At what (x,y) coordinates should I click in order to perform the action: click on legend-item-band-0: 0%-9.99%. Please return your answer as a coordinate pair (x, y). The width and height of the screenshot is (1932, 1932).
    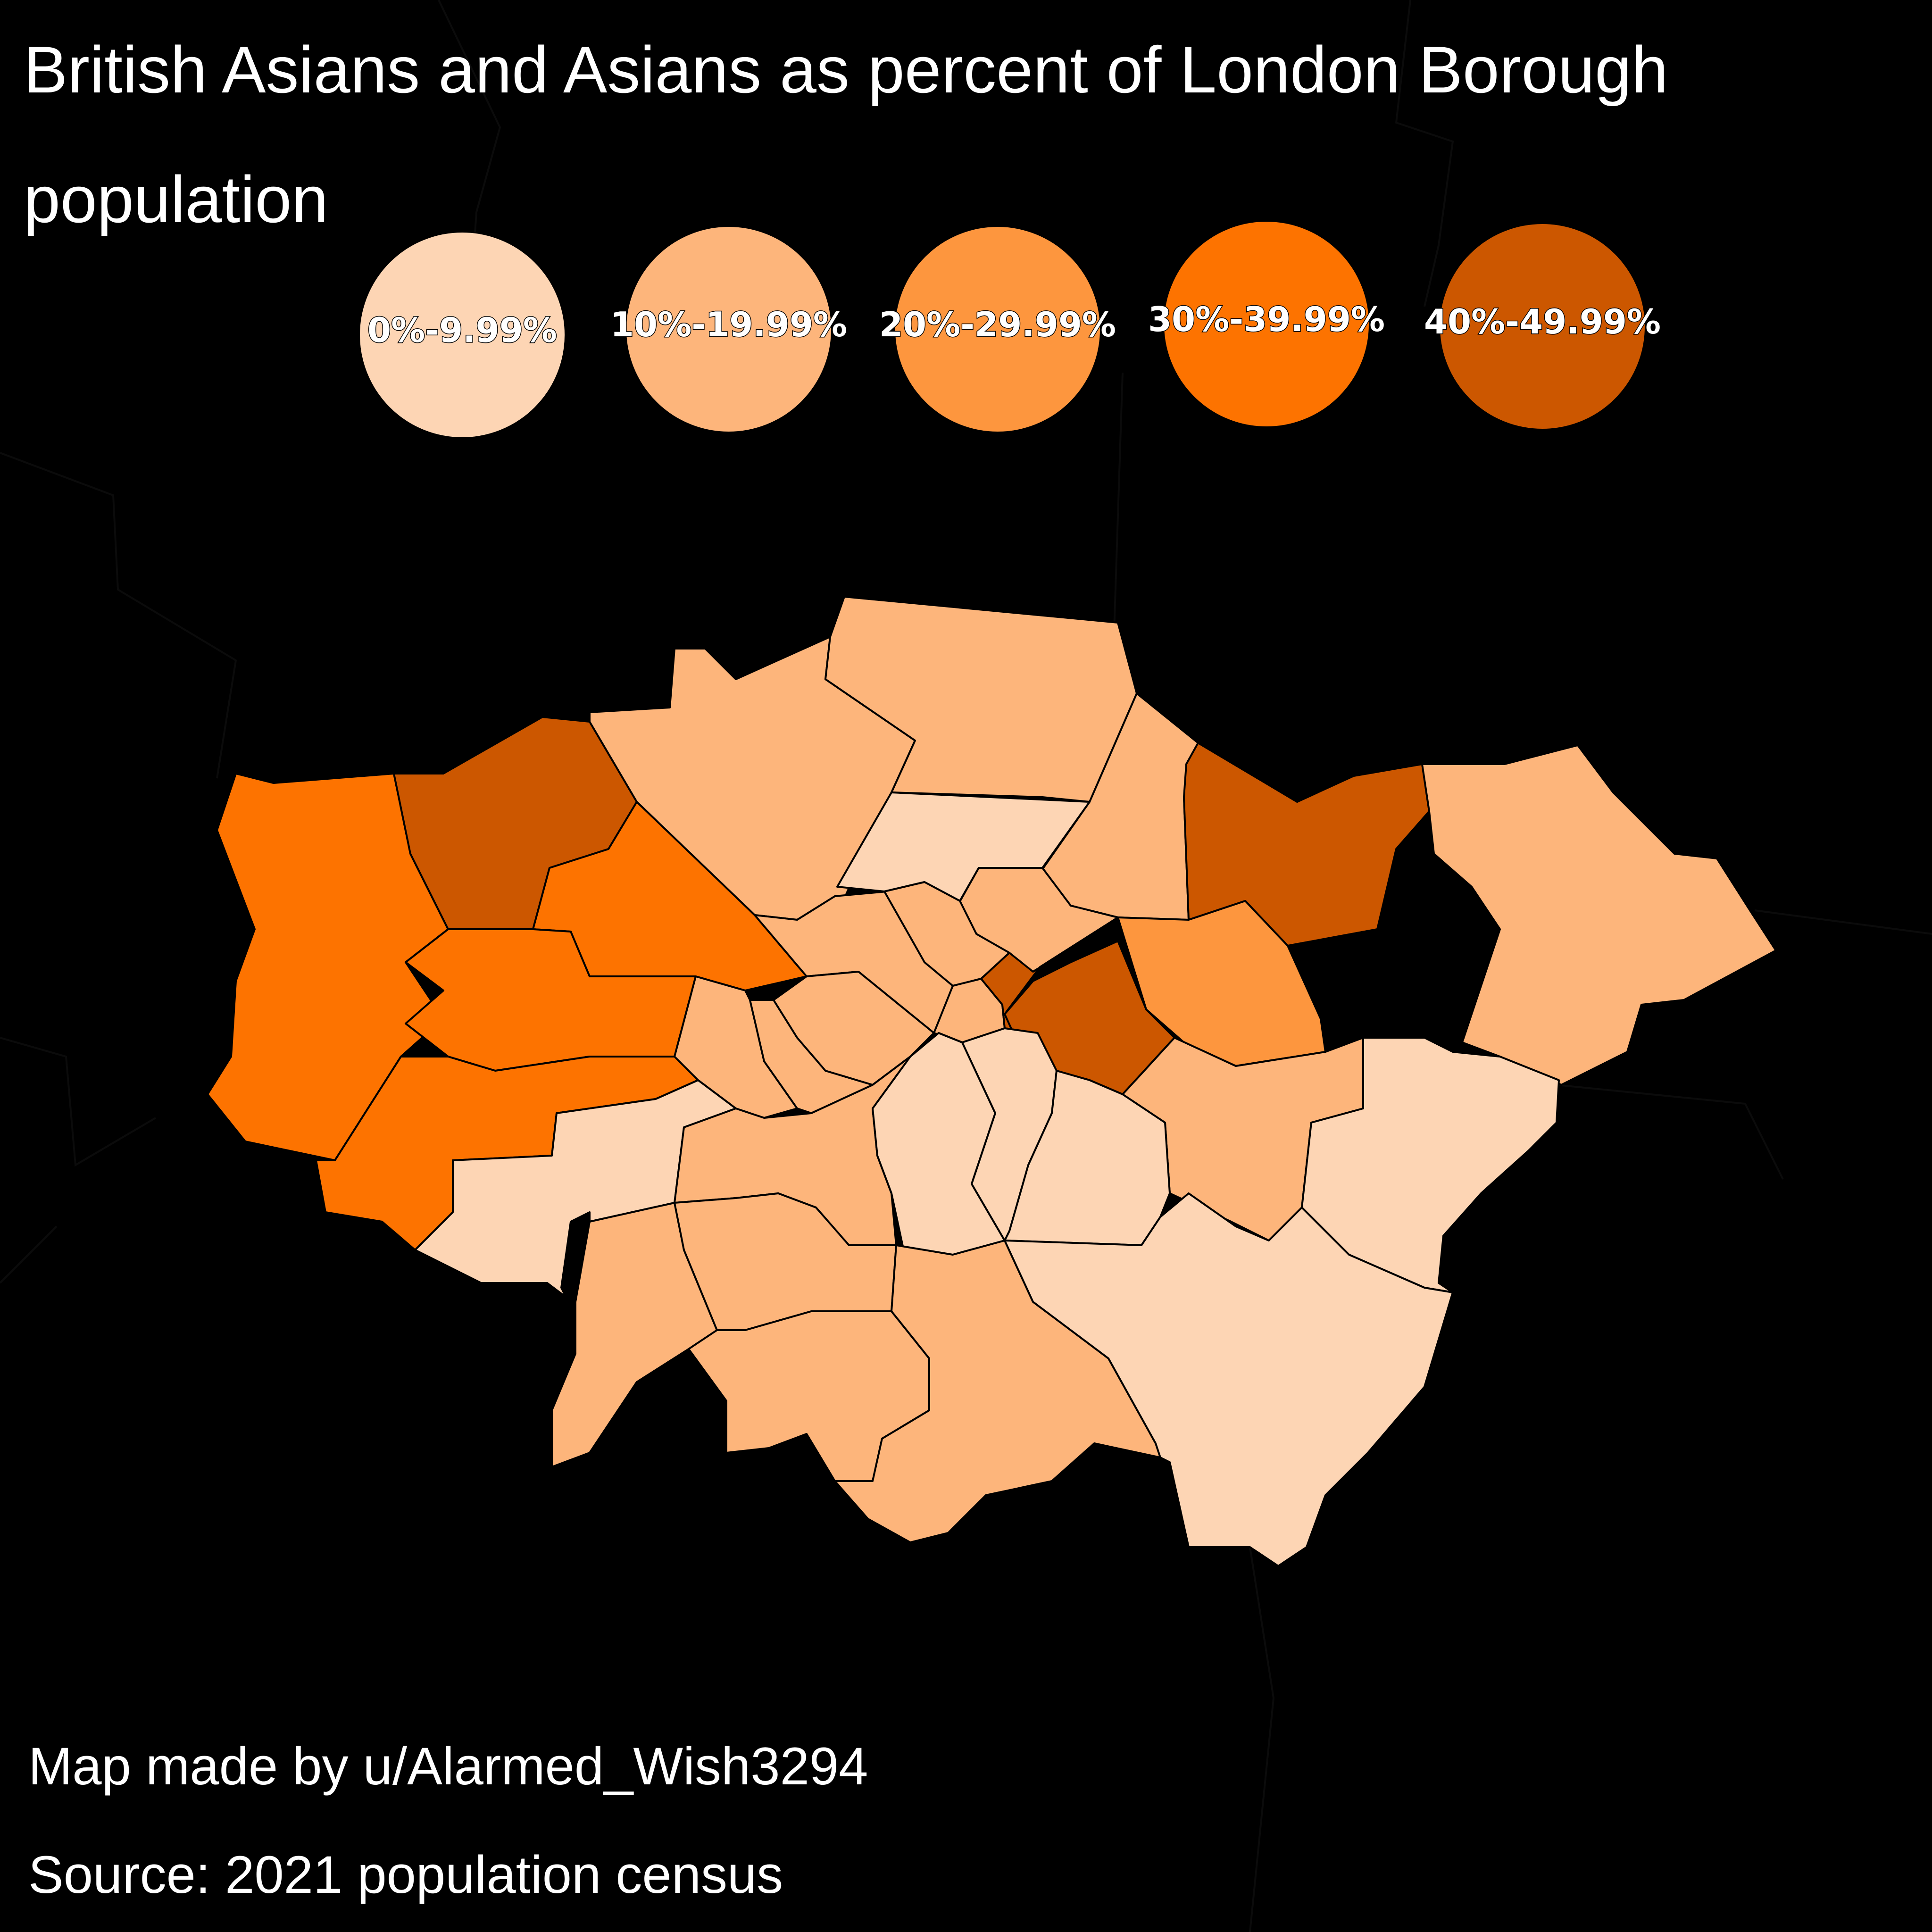
    Looking at the image, I should click on (462, 335).